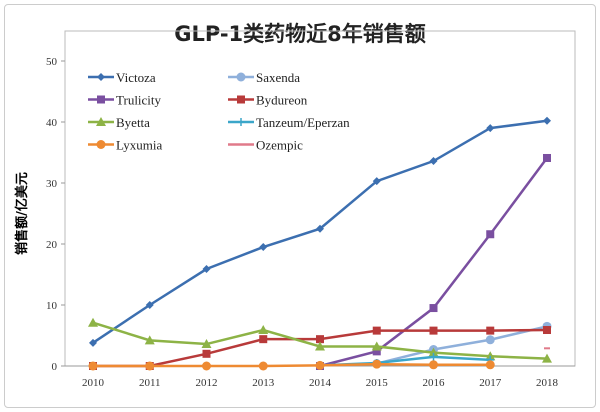  Describe the element at coordinates (101, 144) in the screenshot. I see `legend-marker-lyxumia` at that location.